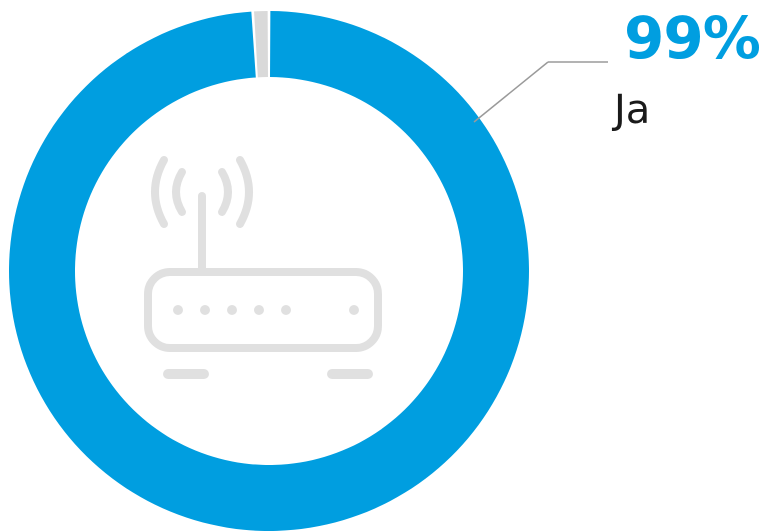 Image resolution: width=771 pixels, height=532 pixels. Describe the element at coordinates (692, 38) in the screenshot. I see `callout-percentage: 99%` at that location.